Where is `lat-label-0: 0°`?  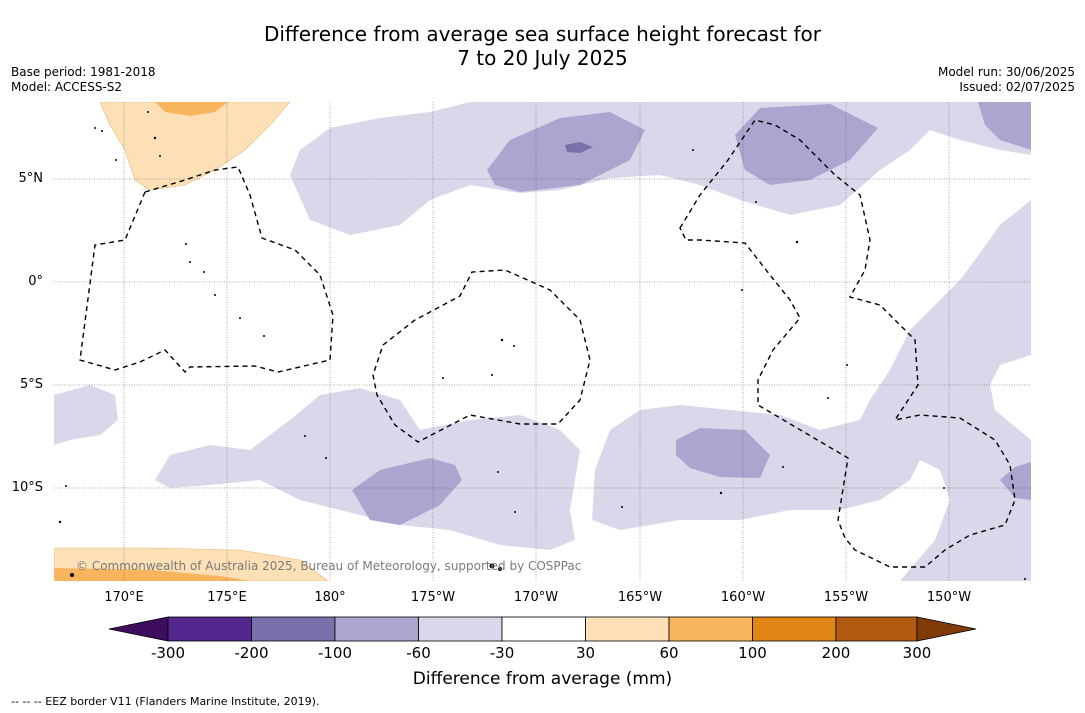
lat-label-0: 0° is located at coordinates (35, 281).